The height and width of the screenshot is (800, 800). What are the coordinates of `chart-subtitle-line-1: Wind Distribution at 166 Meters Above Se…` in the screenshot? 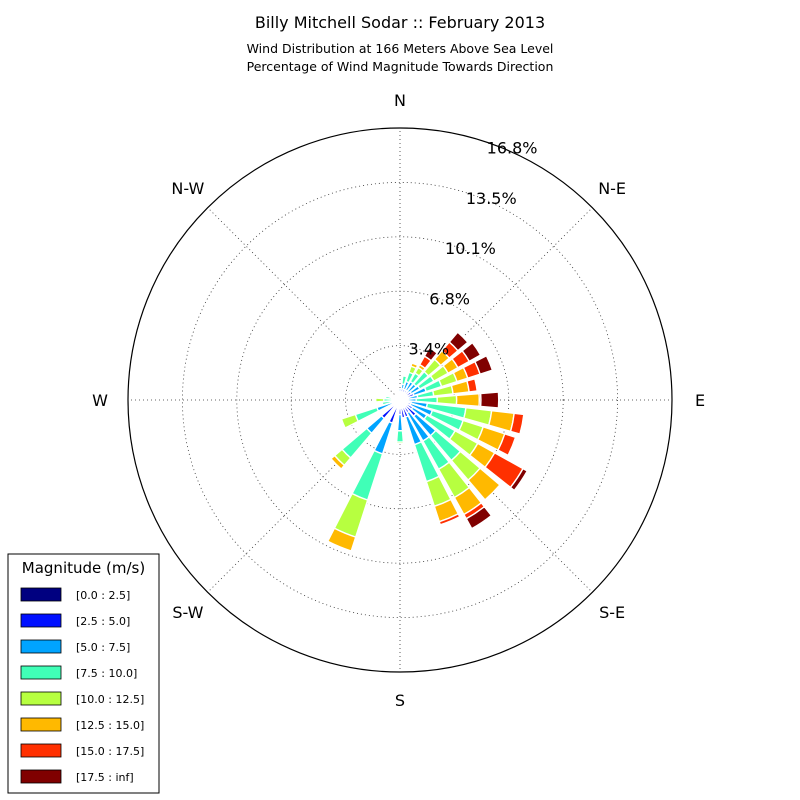 It's located at (400, 48).